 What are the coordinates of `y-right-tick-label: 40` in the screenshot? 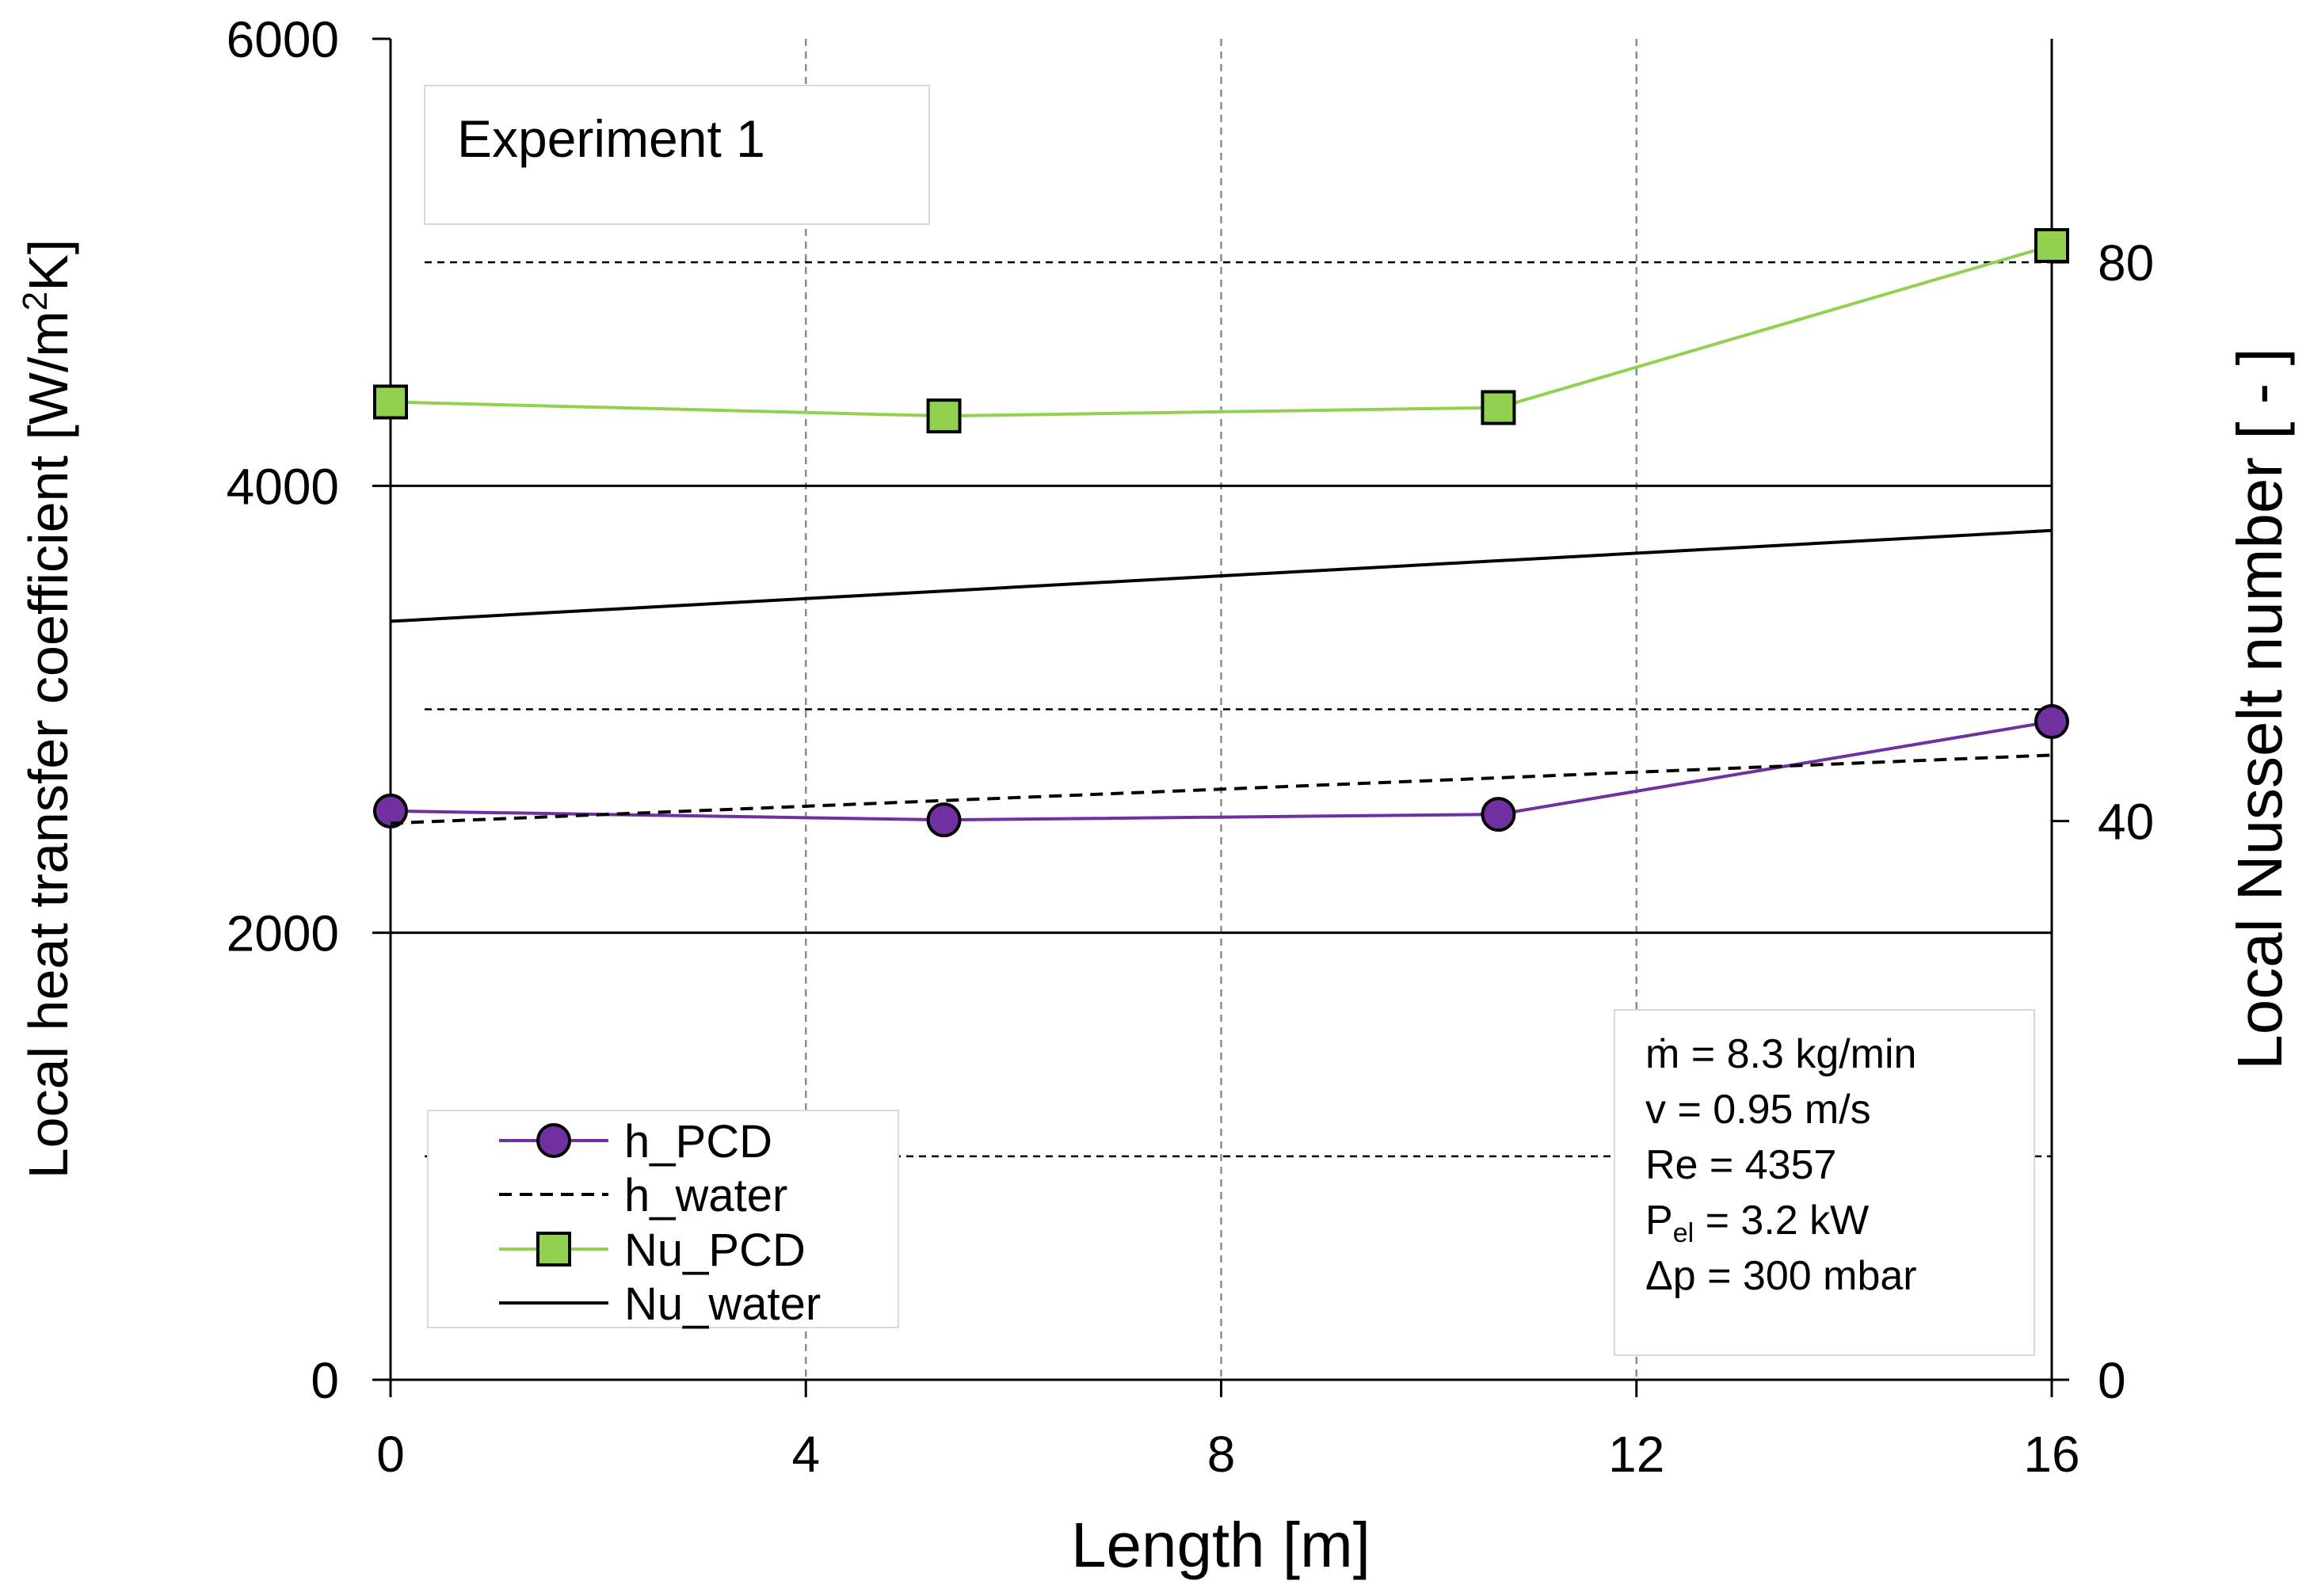 It's located at (2126, 822).